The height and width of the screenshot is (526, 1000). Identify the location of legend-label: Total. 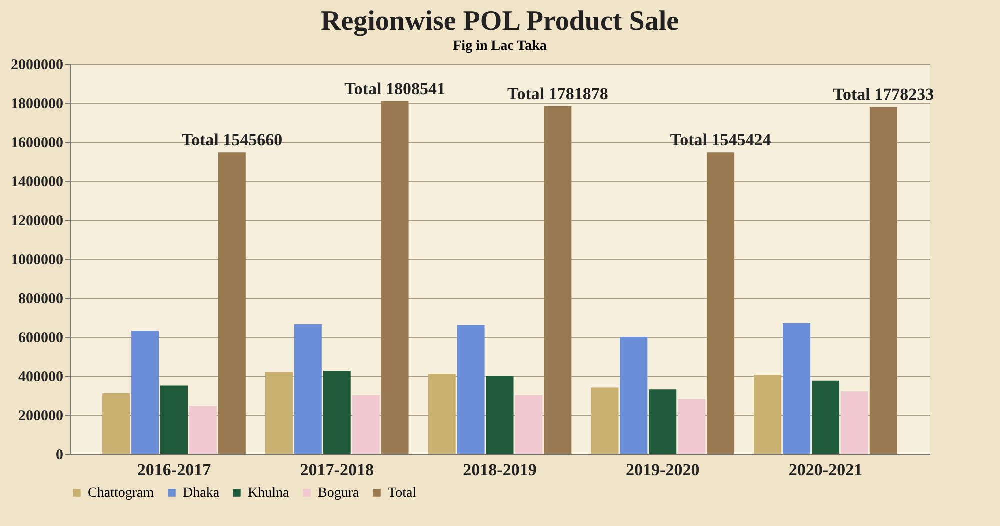
(402, 493).